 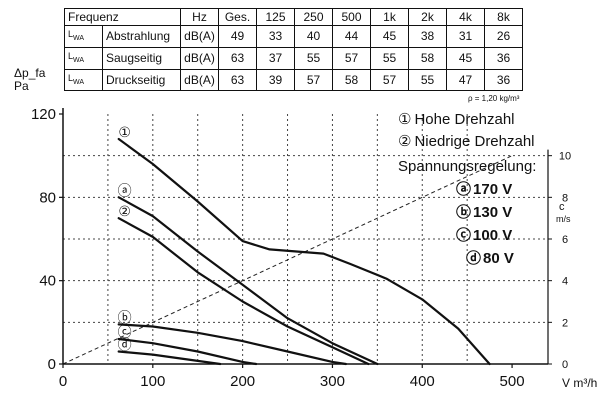 What do you see at coordinates (141, 58) in the screenshot?
I see `table-row-label: Saugseitig` at bounding box center [141, 58].